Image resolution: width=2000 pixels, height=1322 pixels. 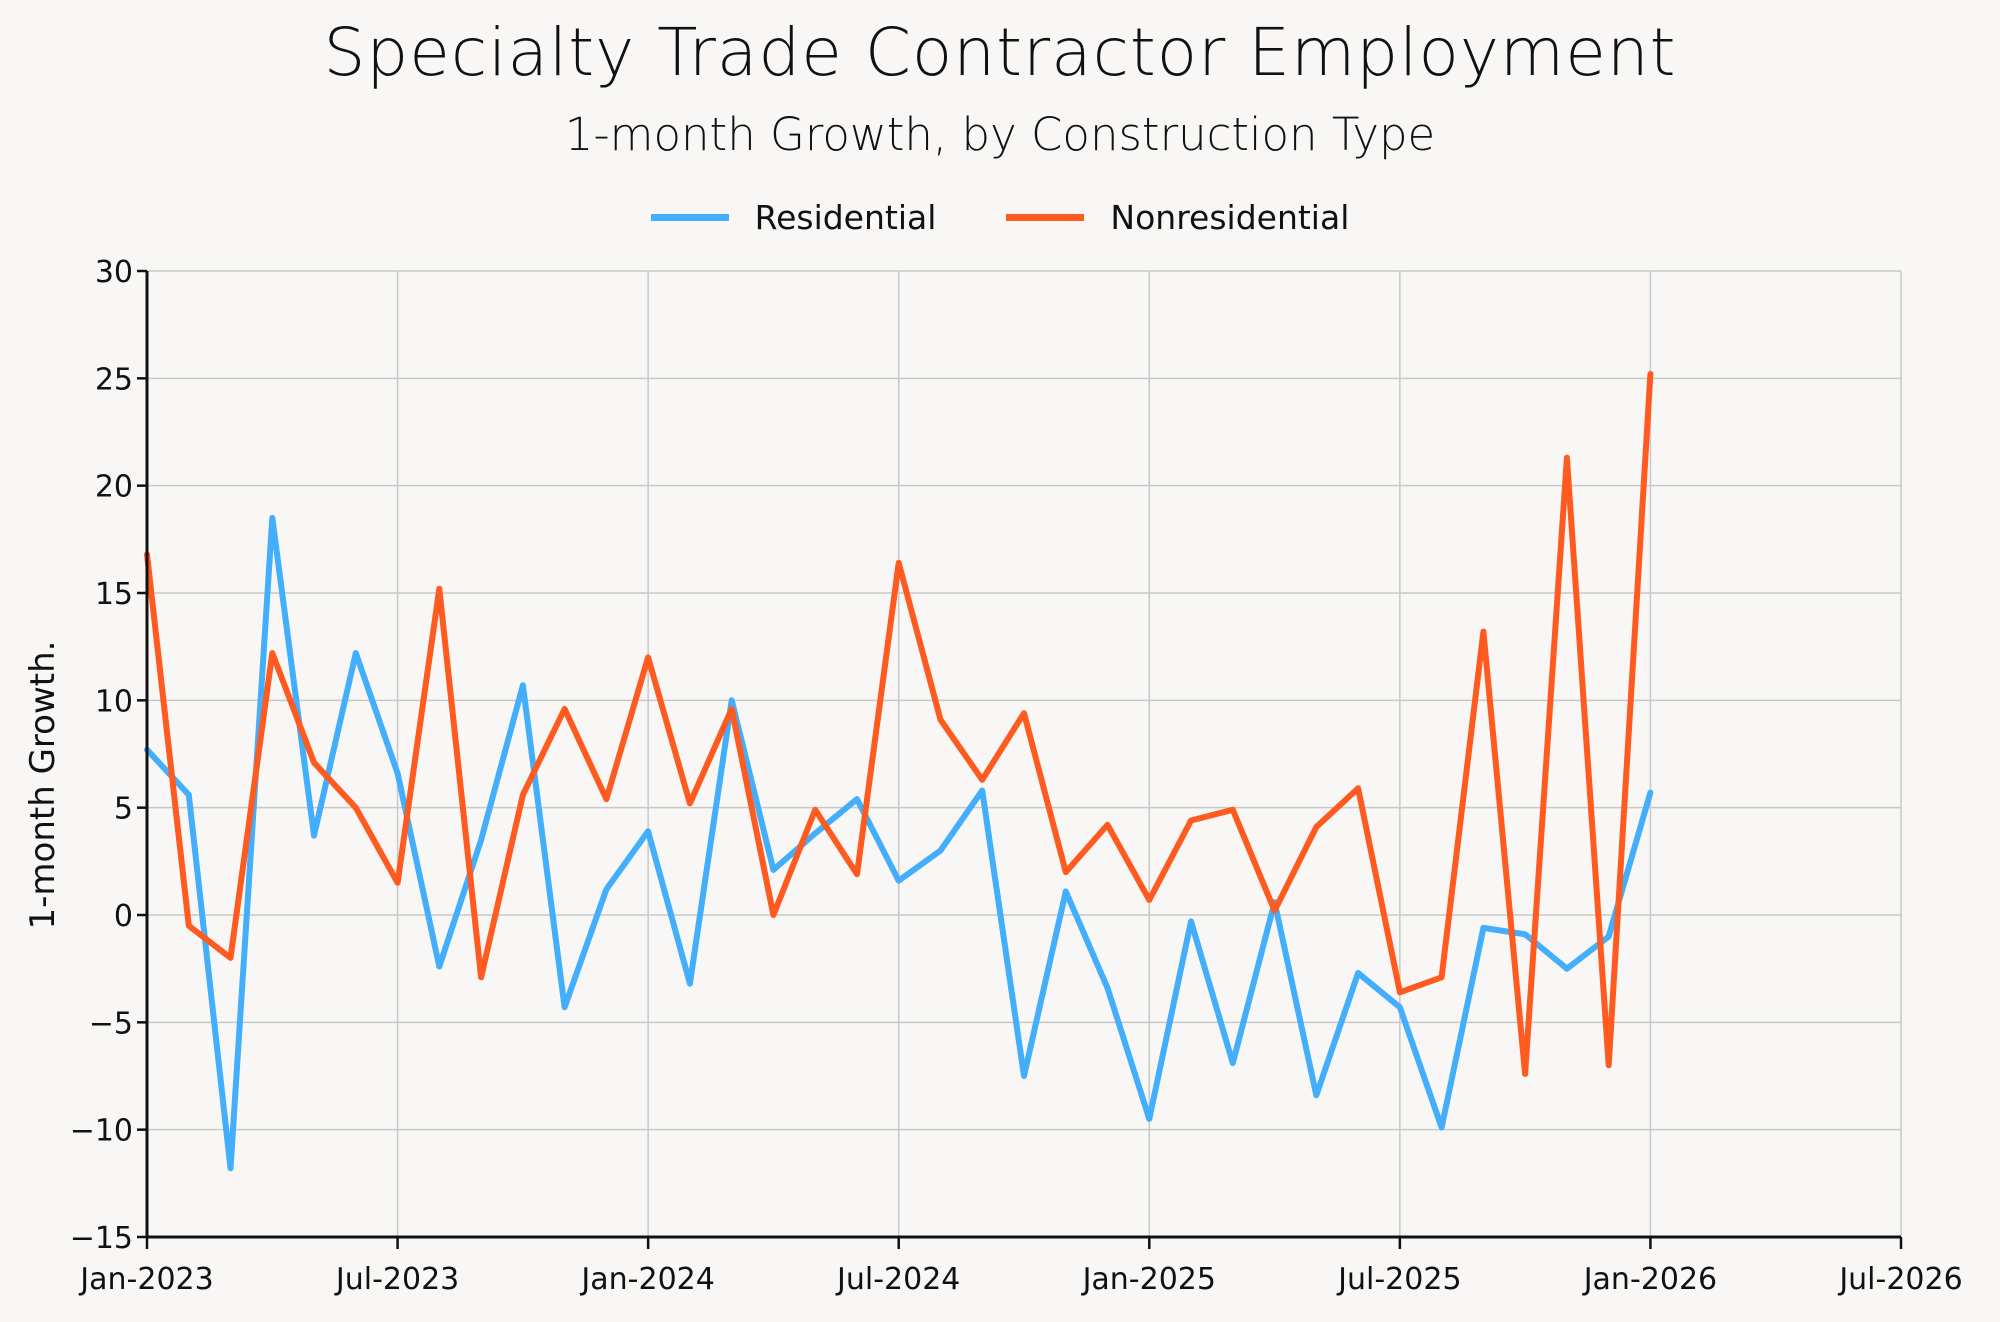 I want to click on legend-label-nonresidential: Nonresidential, so click(x=1230, y=217).